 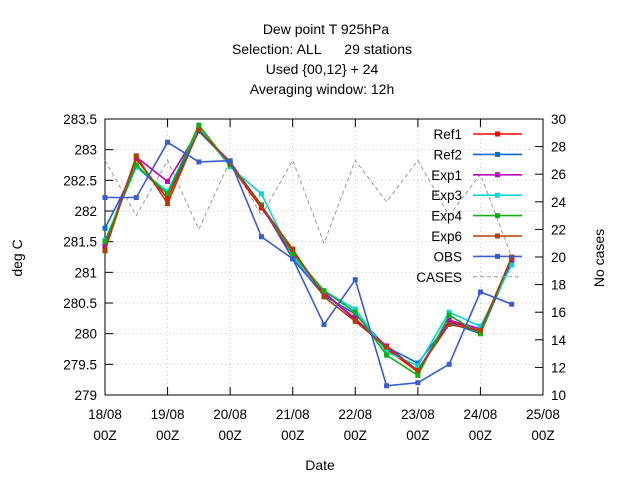 What do you see at coordinates (105, 228) in the screenshot?
I see `data-point-ref2` at bounding box center [105, 228].